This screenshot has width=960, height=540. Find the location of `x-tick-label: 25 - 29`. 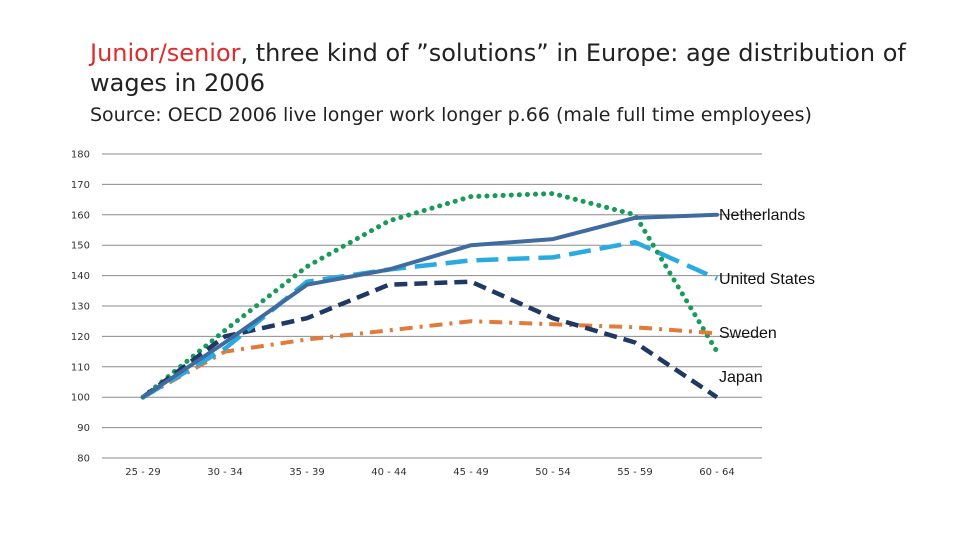

x-tick-label: 25 - 29 is located at coordinates (142, 472).